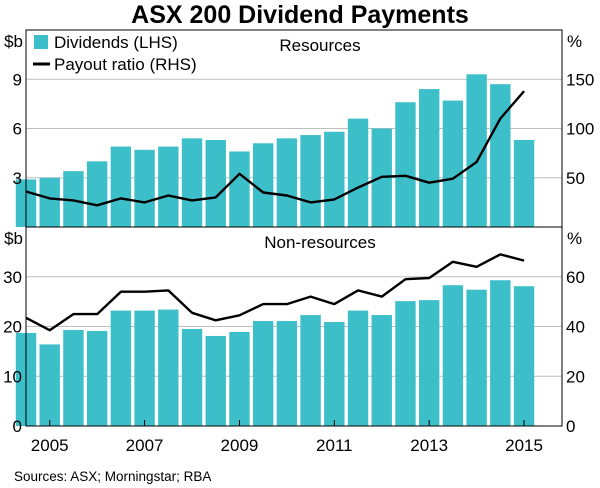  What do you see at coordinates (12, 277) in the screenshot?
I see `nonresources-ytick-left: 30` at bounding box center [12, 277].